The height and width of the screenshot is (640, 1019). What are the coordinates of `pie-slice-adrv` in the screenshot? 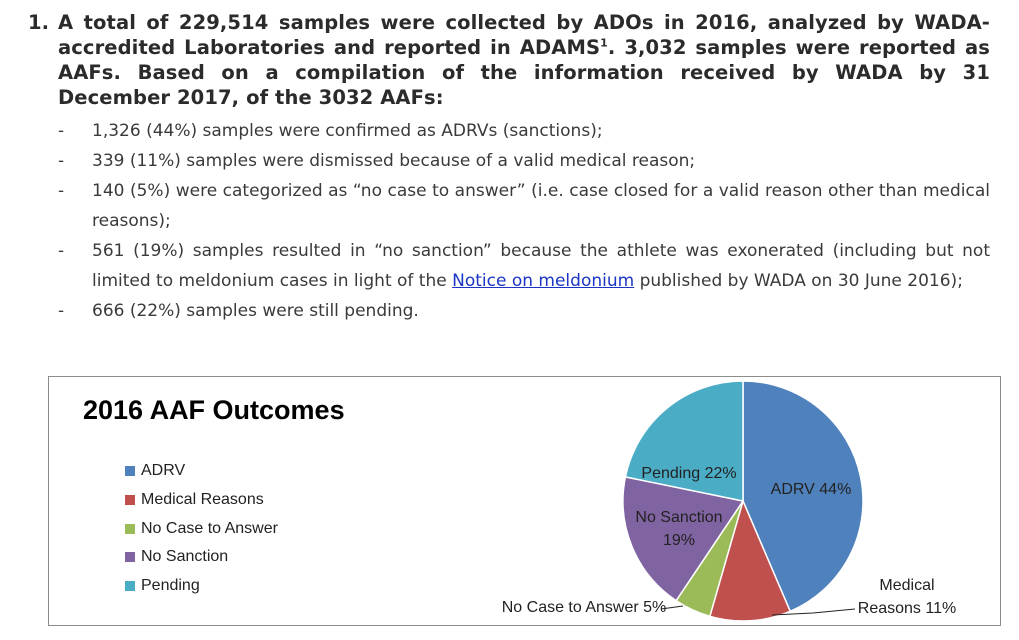 It's located at (803, 496).